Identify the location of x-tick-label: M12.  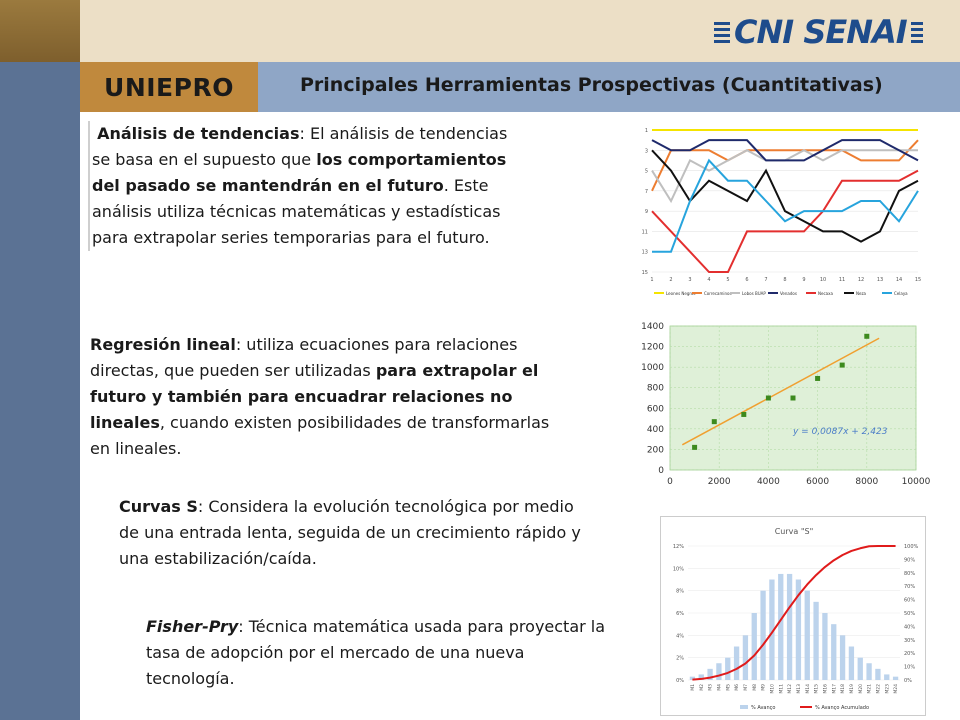
(790, 689).